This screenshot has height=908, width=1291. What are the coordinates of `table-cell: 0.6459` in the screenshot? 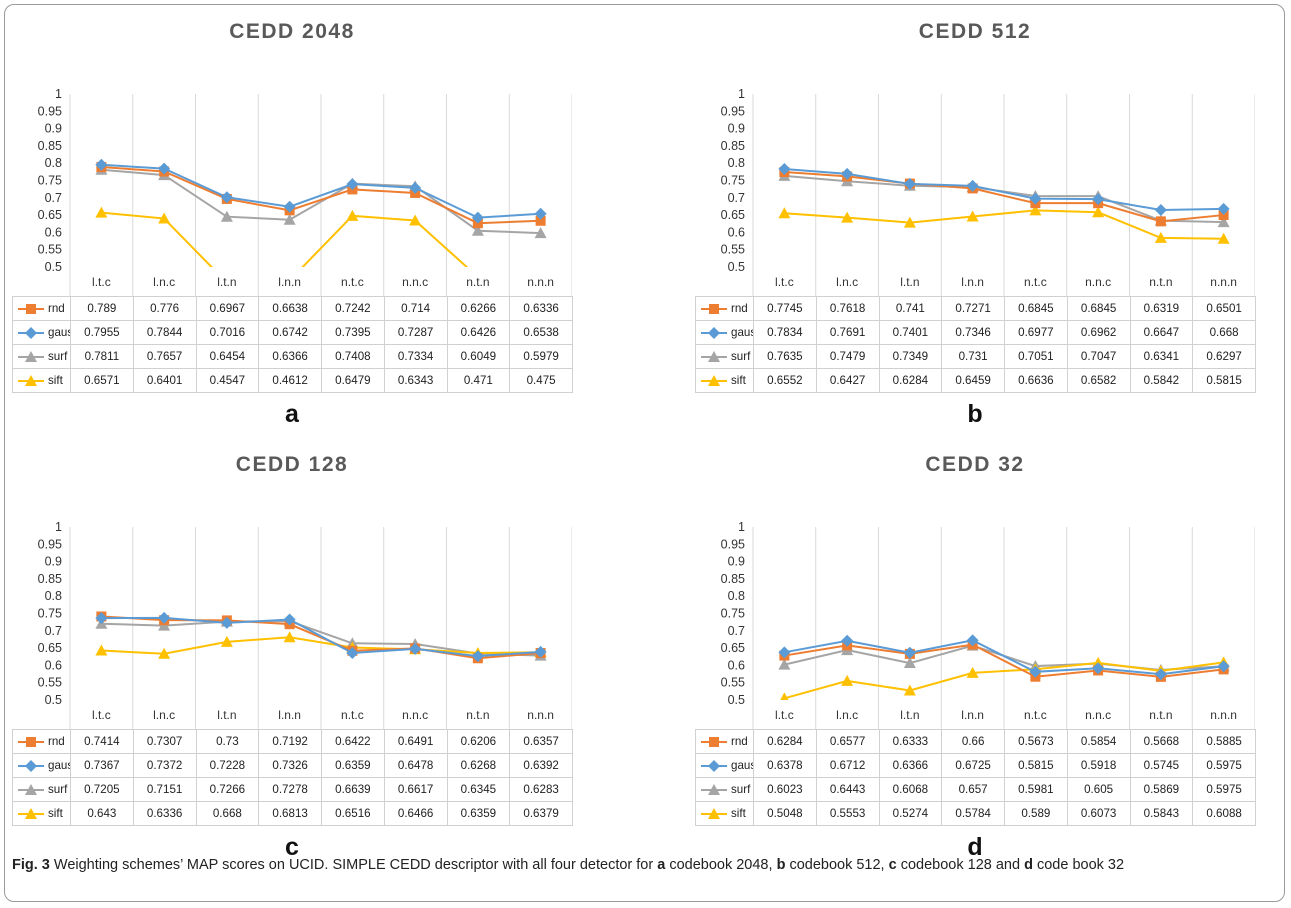 It's located at (973, 380).